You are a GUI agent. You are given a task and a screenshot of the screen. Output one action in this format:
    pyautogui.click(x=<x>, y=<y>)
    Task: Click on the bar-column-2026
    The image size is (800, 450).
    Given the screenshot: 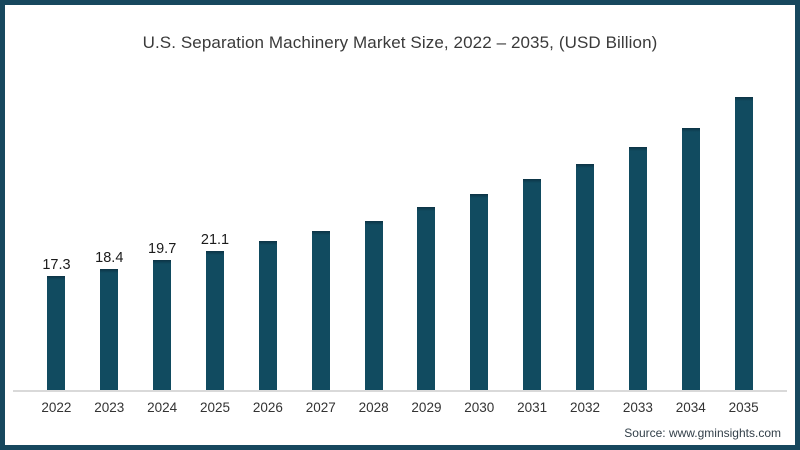 What is the action you would take?
    pyautogui.click(x=267, y=315)
    